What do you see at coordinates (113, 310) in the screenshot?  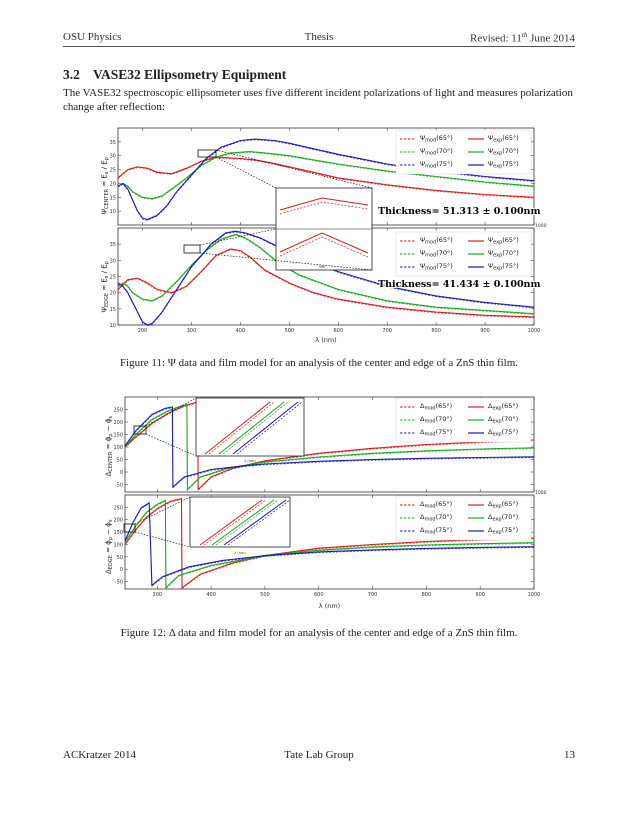 I see `y-tick-label: 15` at bounding box center [113, 310].